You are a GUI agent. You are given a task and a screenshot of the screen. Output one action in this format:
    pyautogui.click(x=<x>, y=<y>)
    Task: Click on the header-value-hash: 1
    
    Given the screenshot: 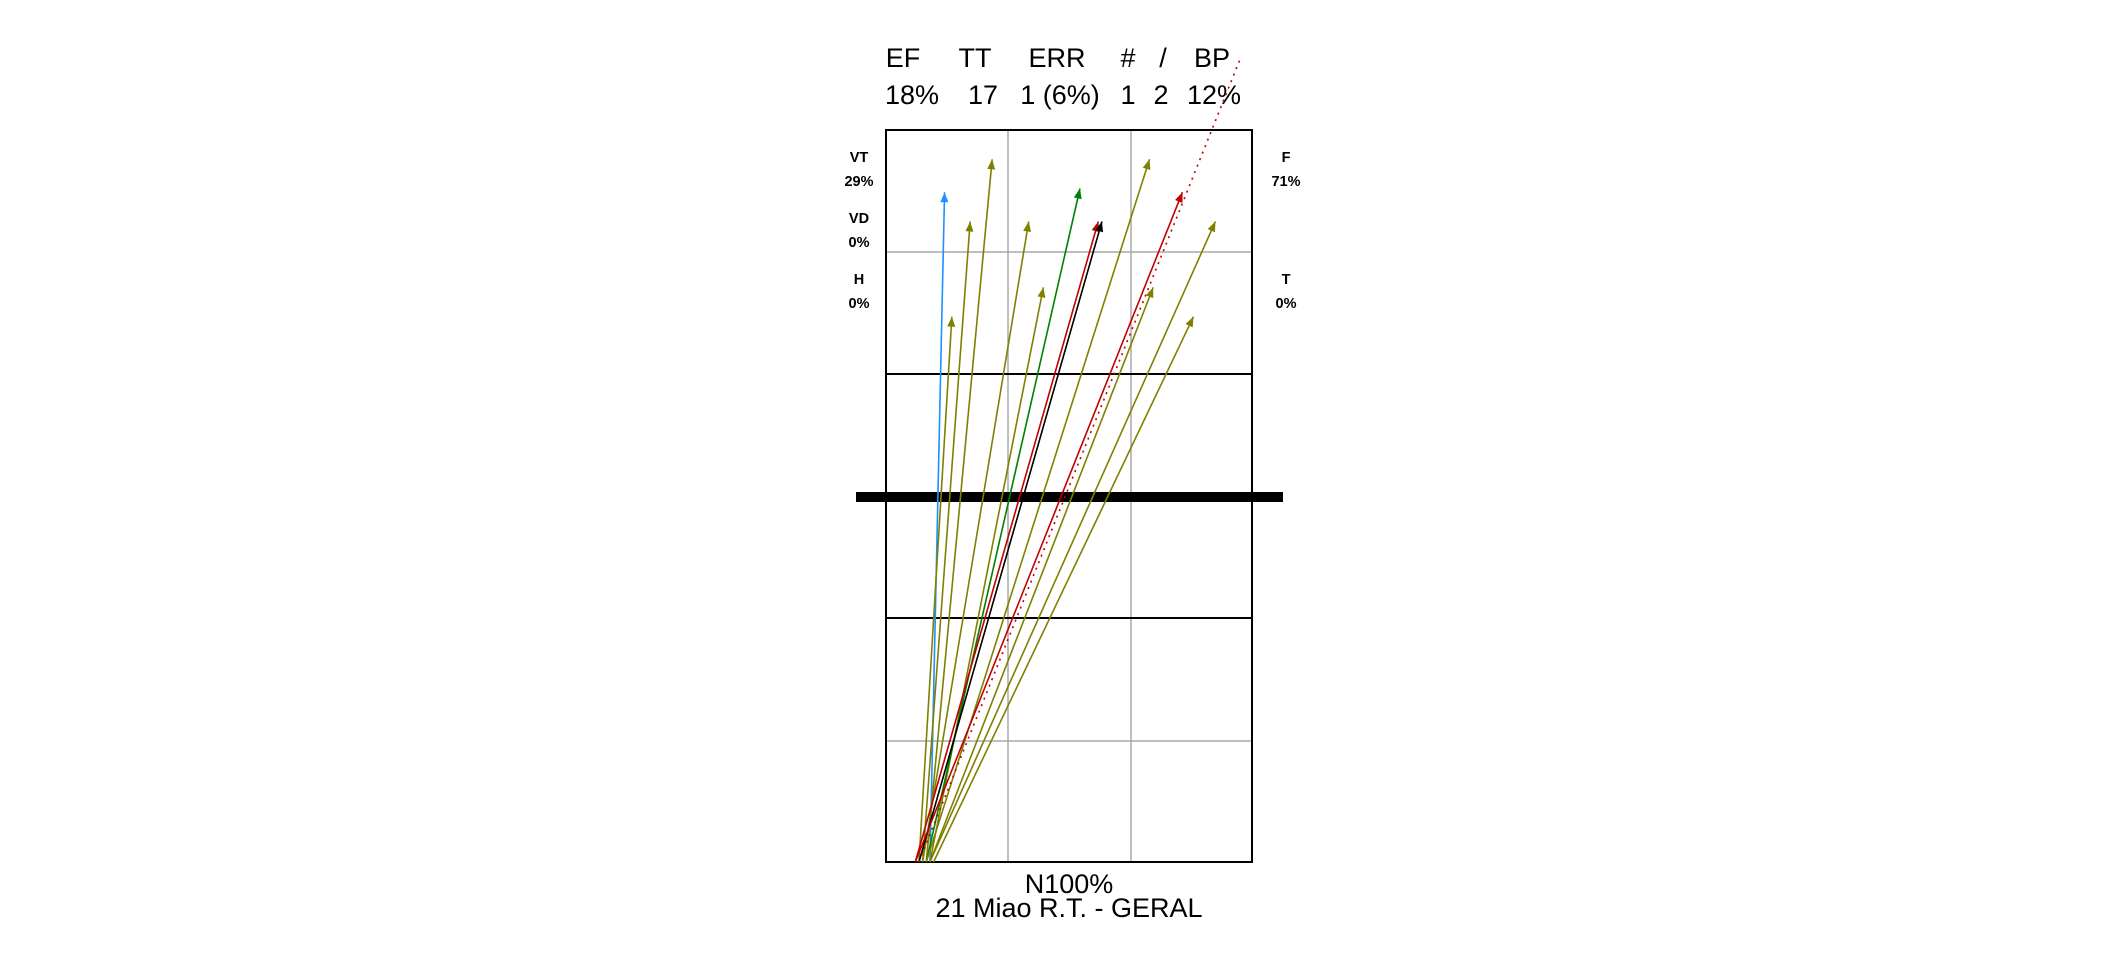 What is the action you would take?
    pyautogui.click(x=1127, y=95)
    